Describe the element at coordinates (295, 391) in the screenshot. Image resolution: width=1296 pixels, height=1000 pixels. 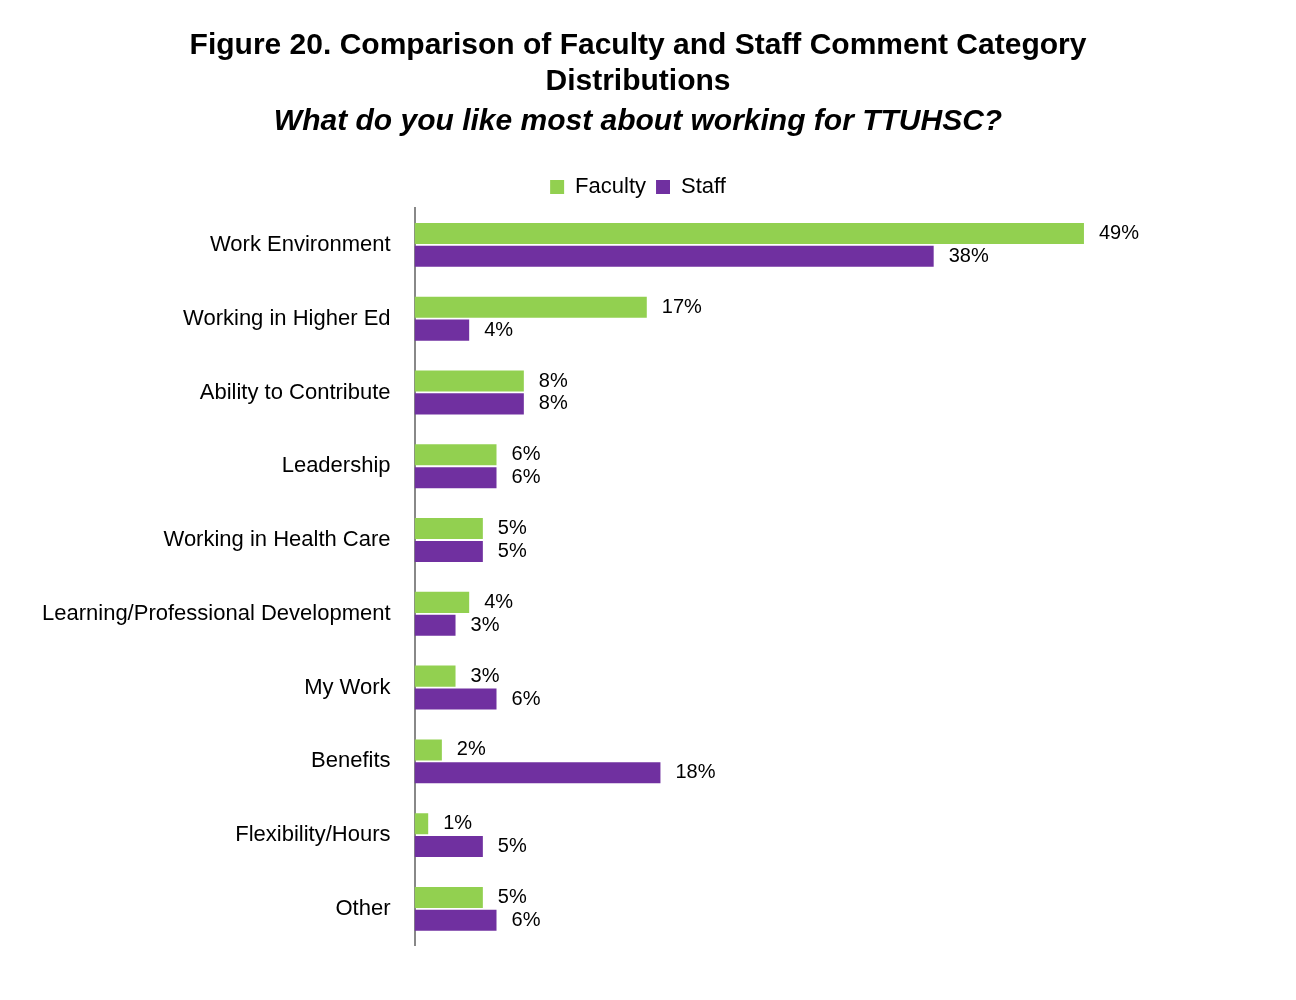
I see `y-tick-label: Ability to Contribute` at that location.